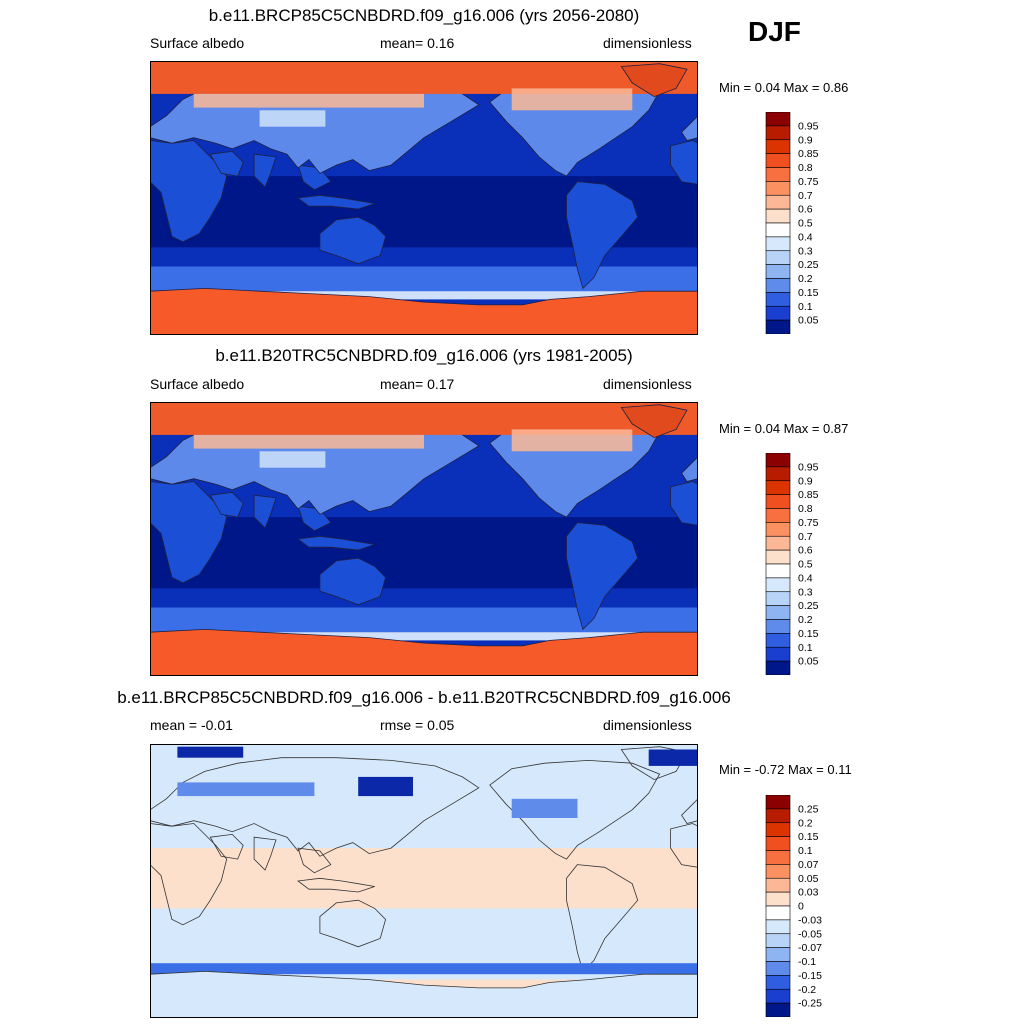 Image resolution: width=1024 pixels, height=1024 pixels. Describe the element at coordinates (424, 636) in the screenshot. I see `sea-ice-edge` at that location.